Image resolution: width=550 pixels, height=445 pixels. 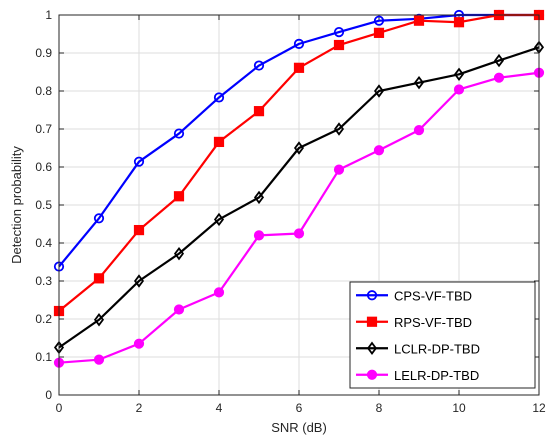 I want to click on x-axis-label: SNR (dB), so click(x=299, y=427).